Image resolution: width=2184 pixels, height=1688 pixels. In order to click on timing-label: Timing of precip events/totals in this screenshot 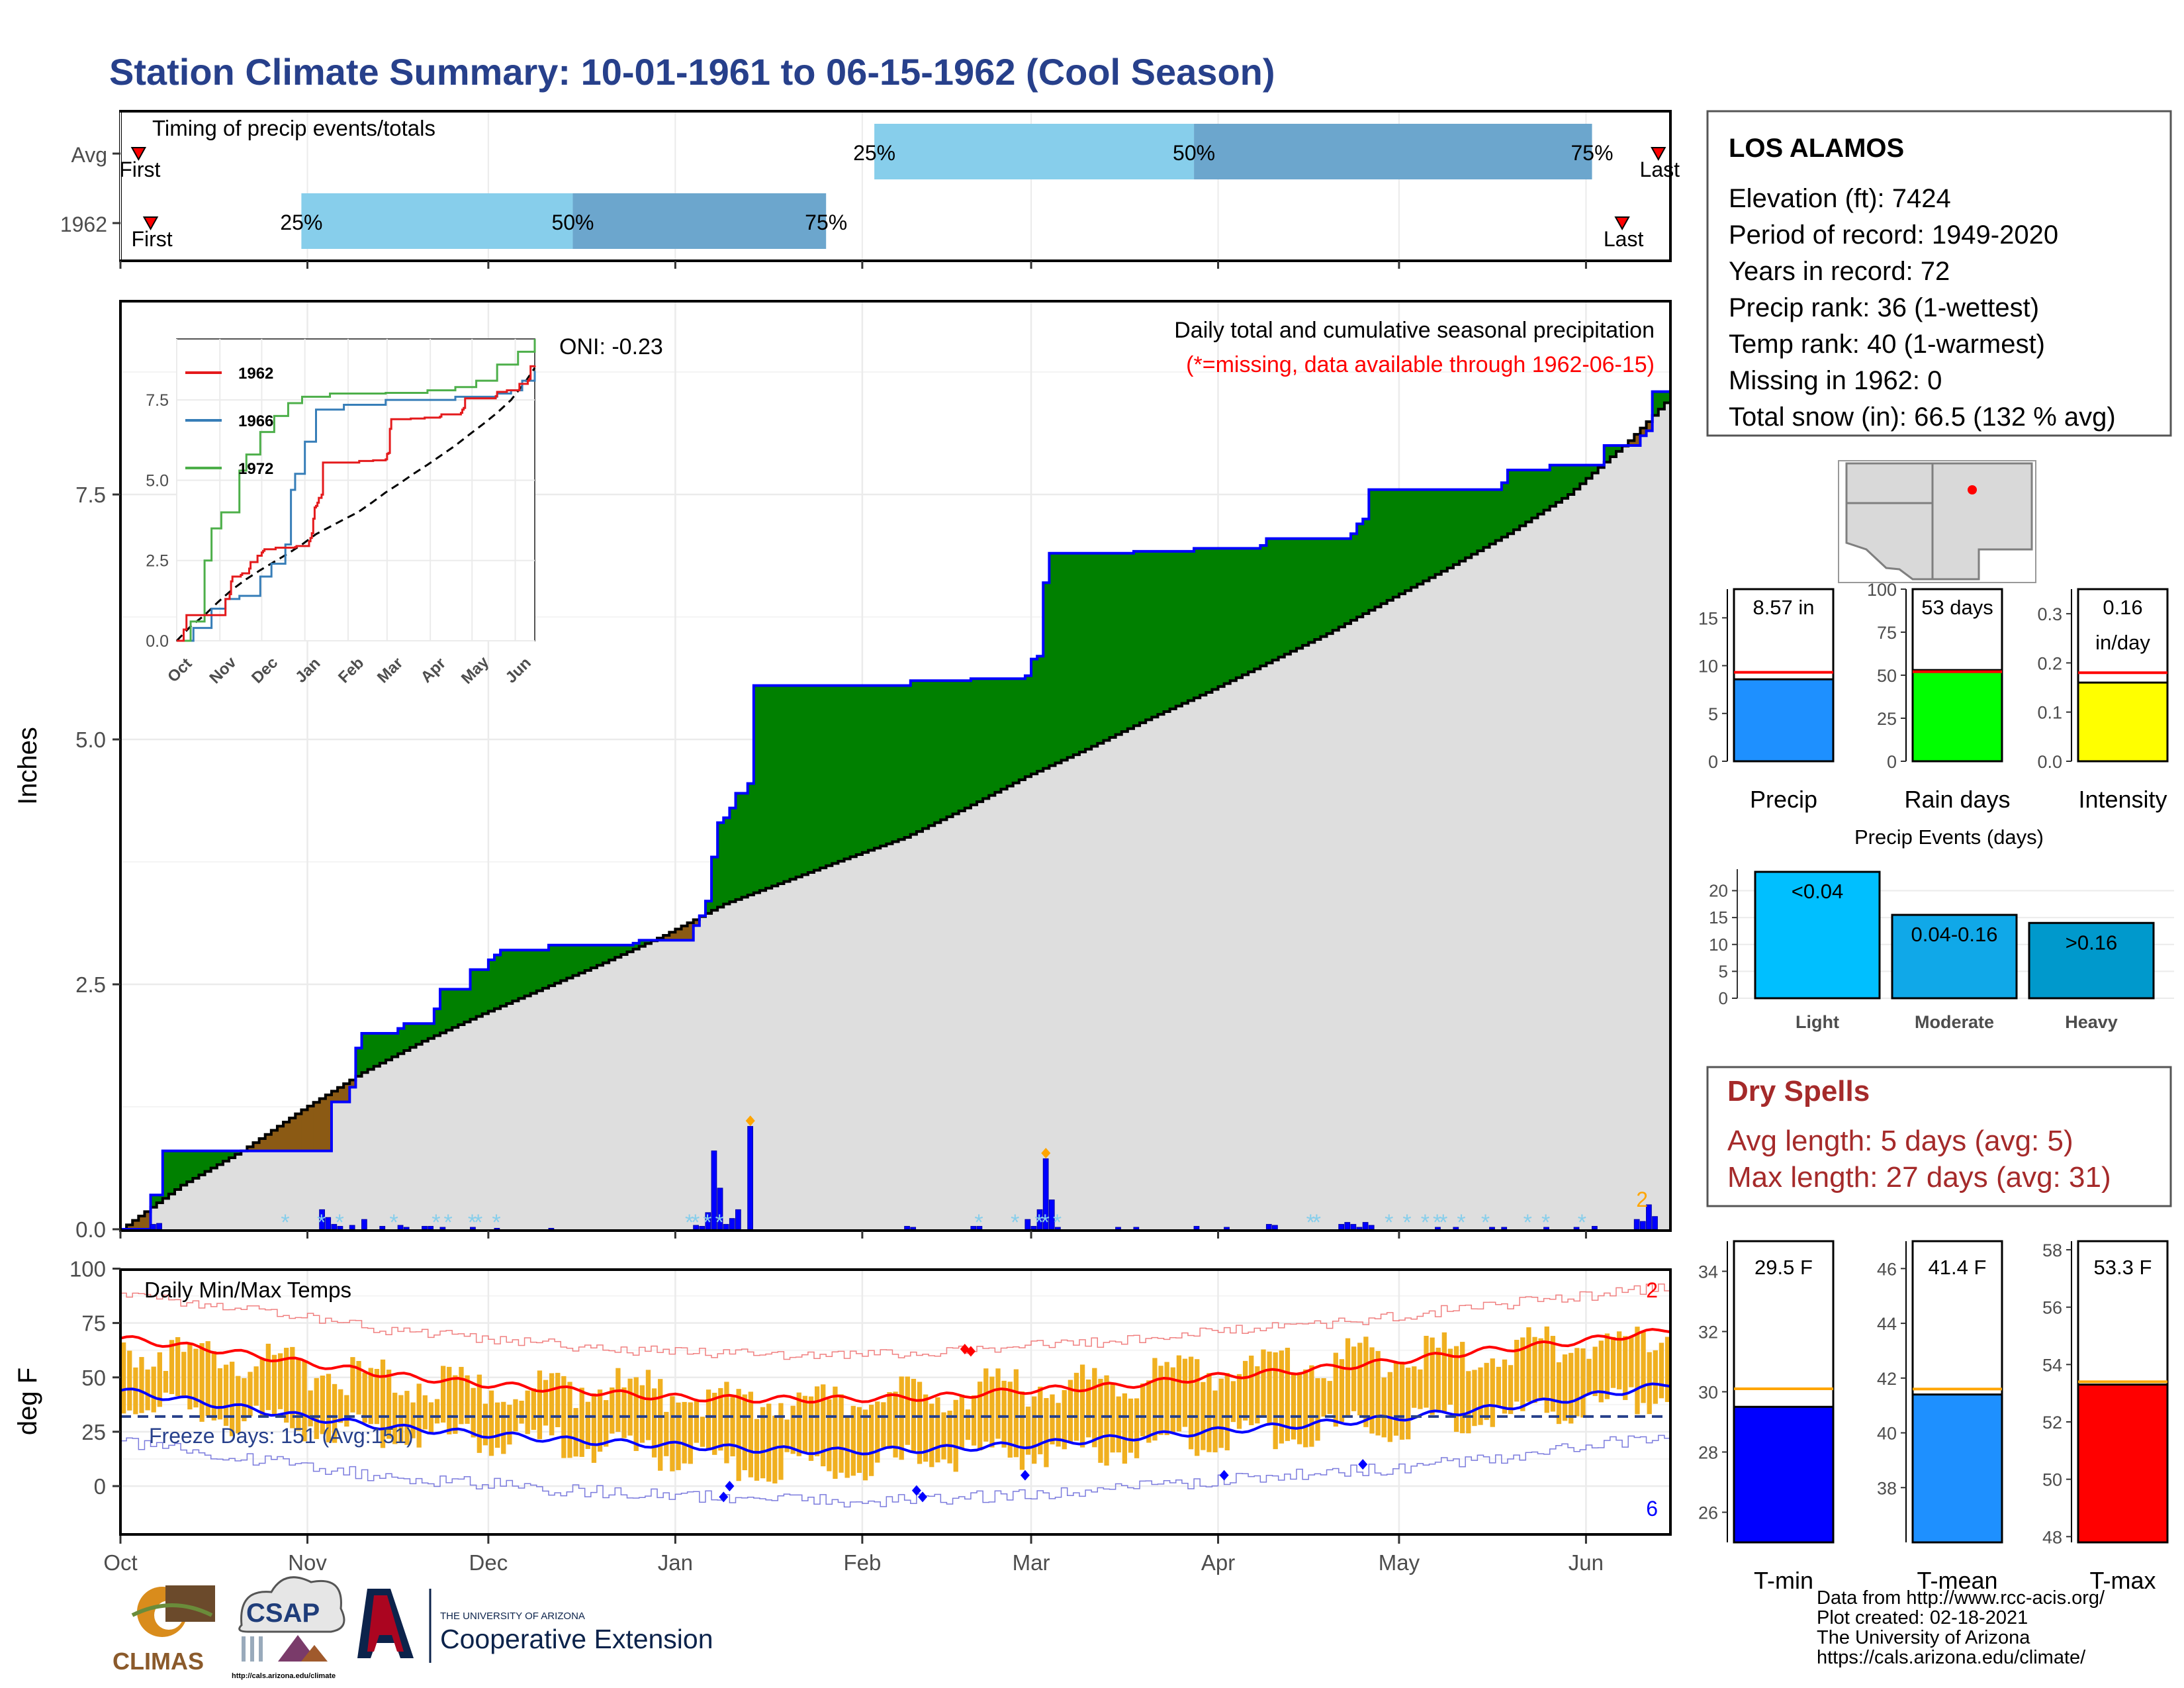, I will do `click(293, 128)`.